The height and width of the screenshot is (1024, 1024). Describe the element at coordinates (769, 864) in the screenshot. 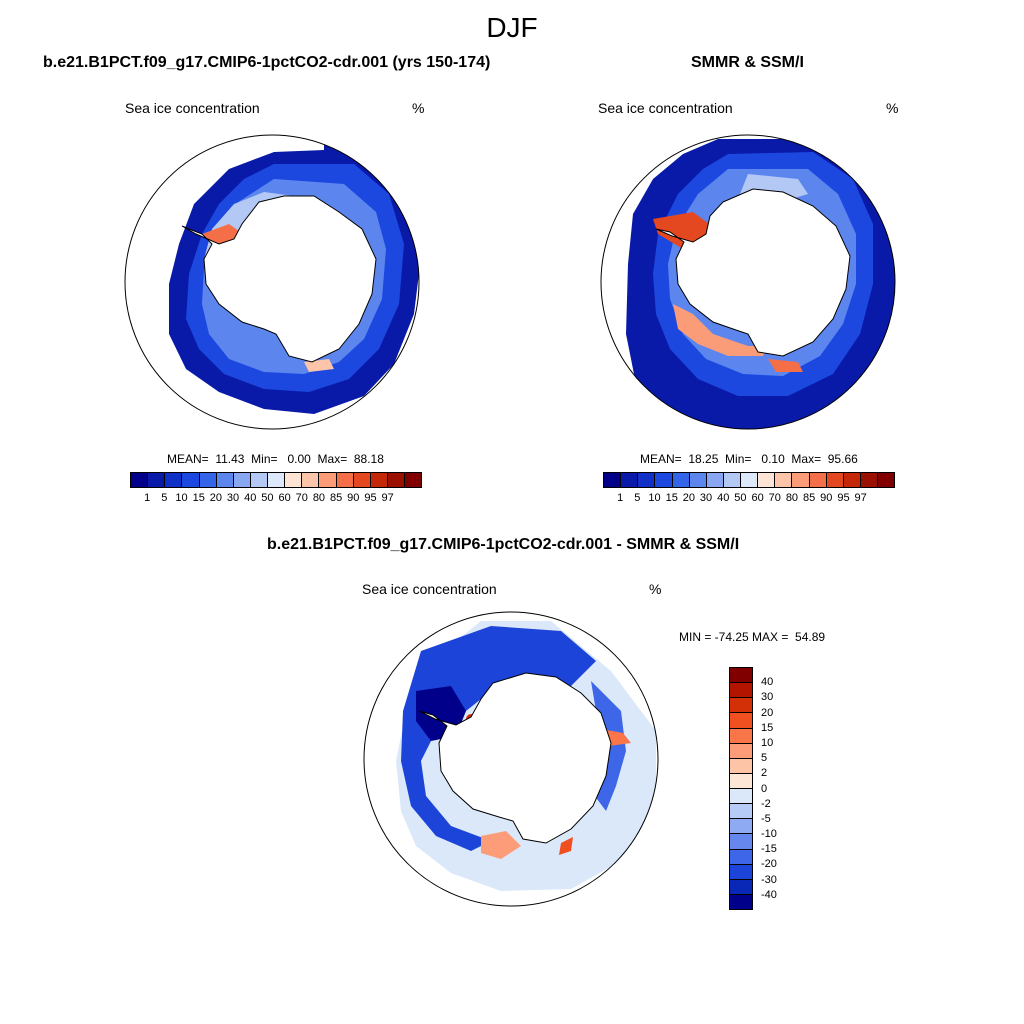

I see `colorbar-tick-label: -20` at that location.